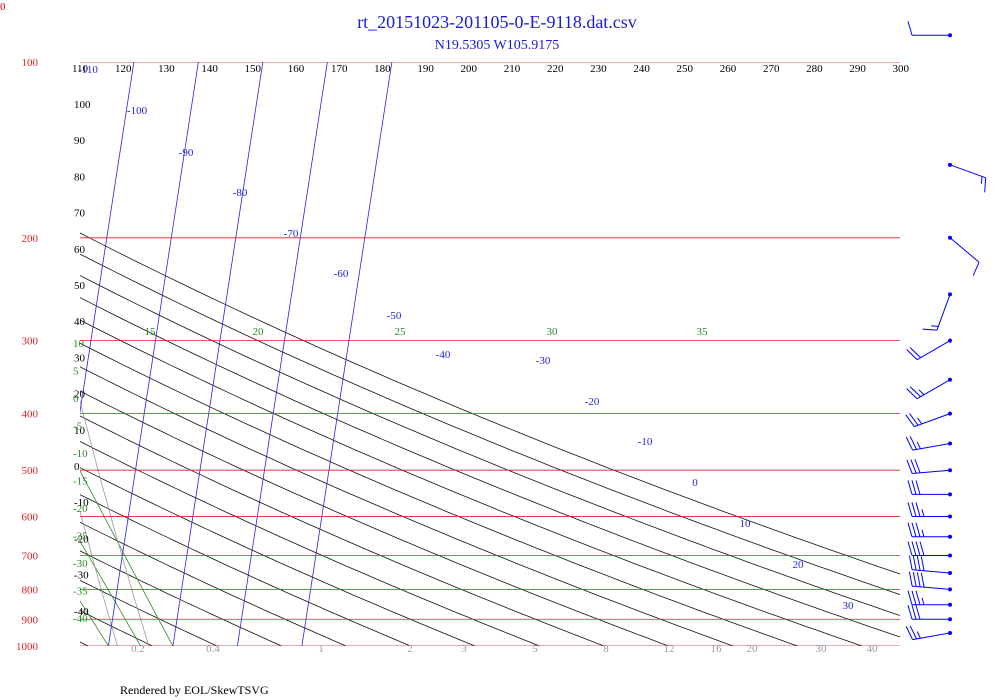 The height and width of the screenshot is (700, 1000). What do you see at coordinates (151, 332) in the screenshot?
I see `moist-top-label: 15` at bounding box center [151, 332].